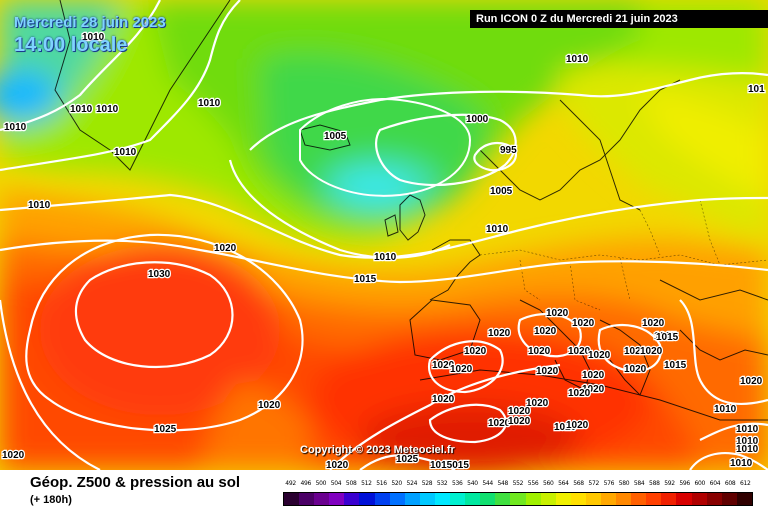 The width and height of the screenshot is (768, 512). I want to click on scale-label: 552, so click(518, 483).